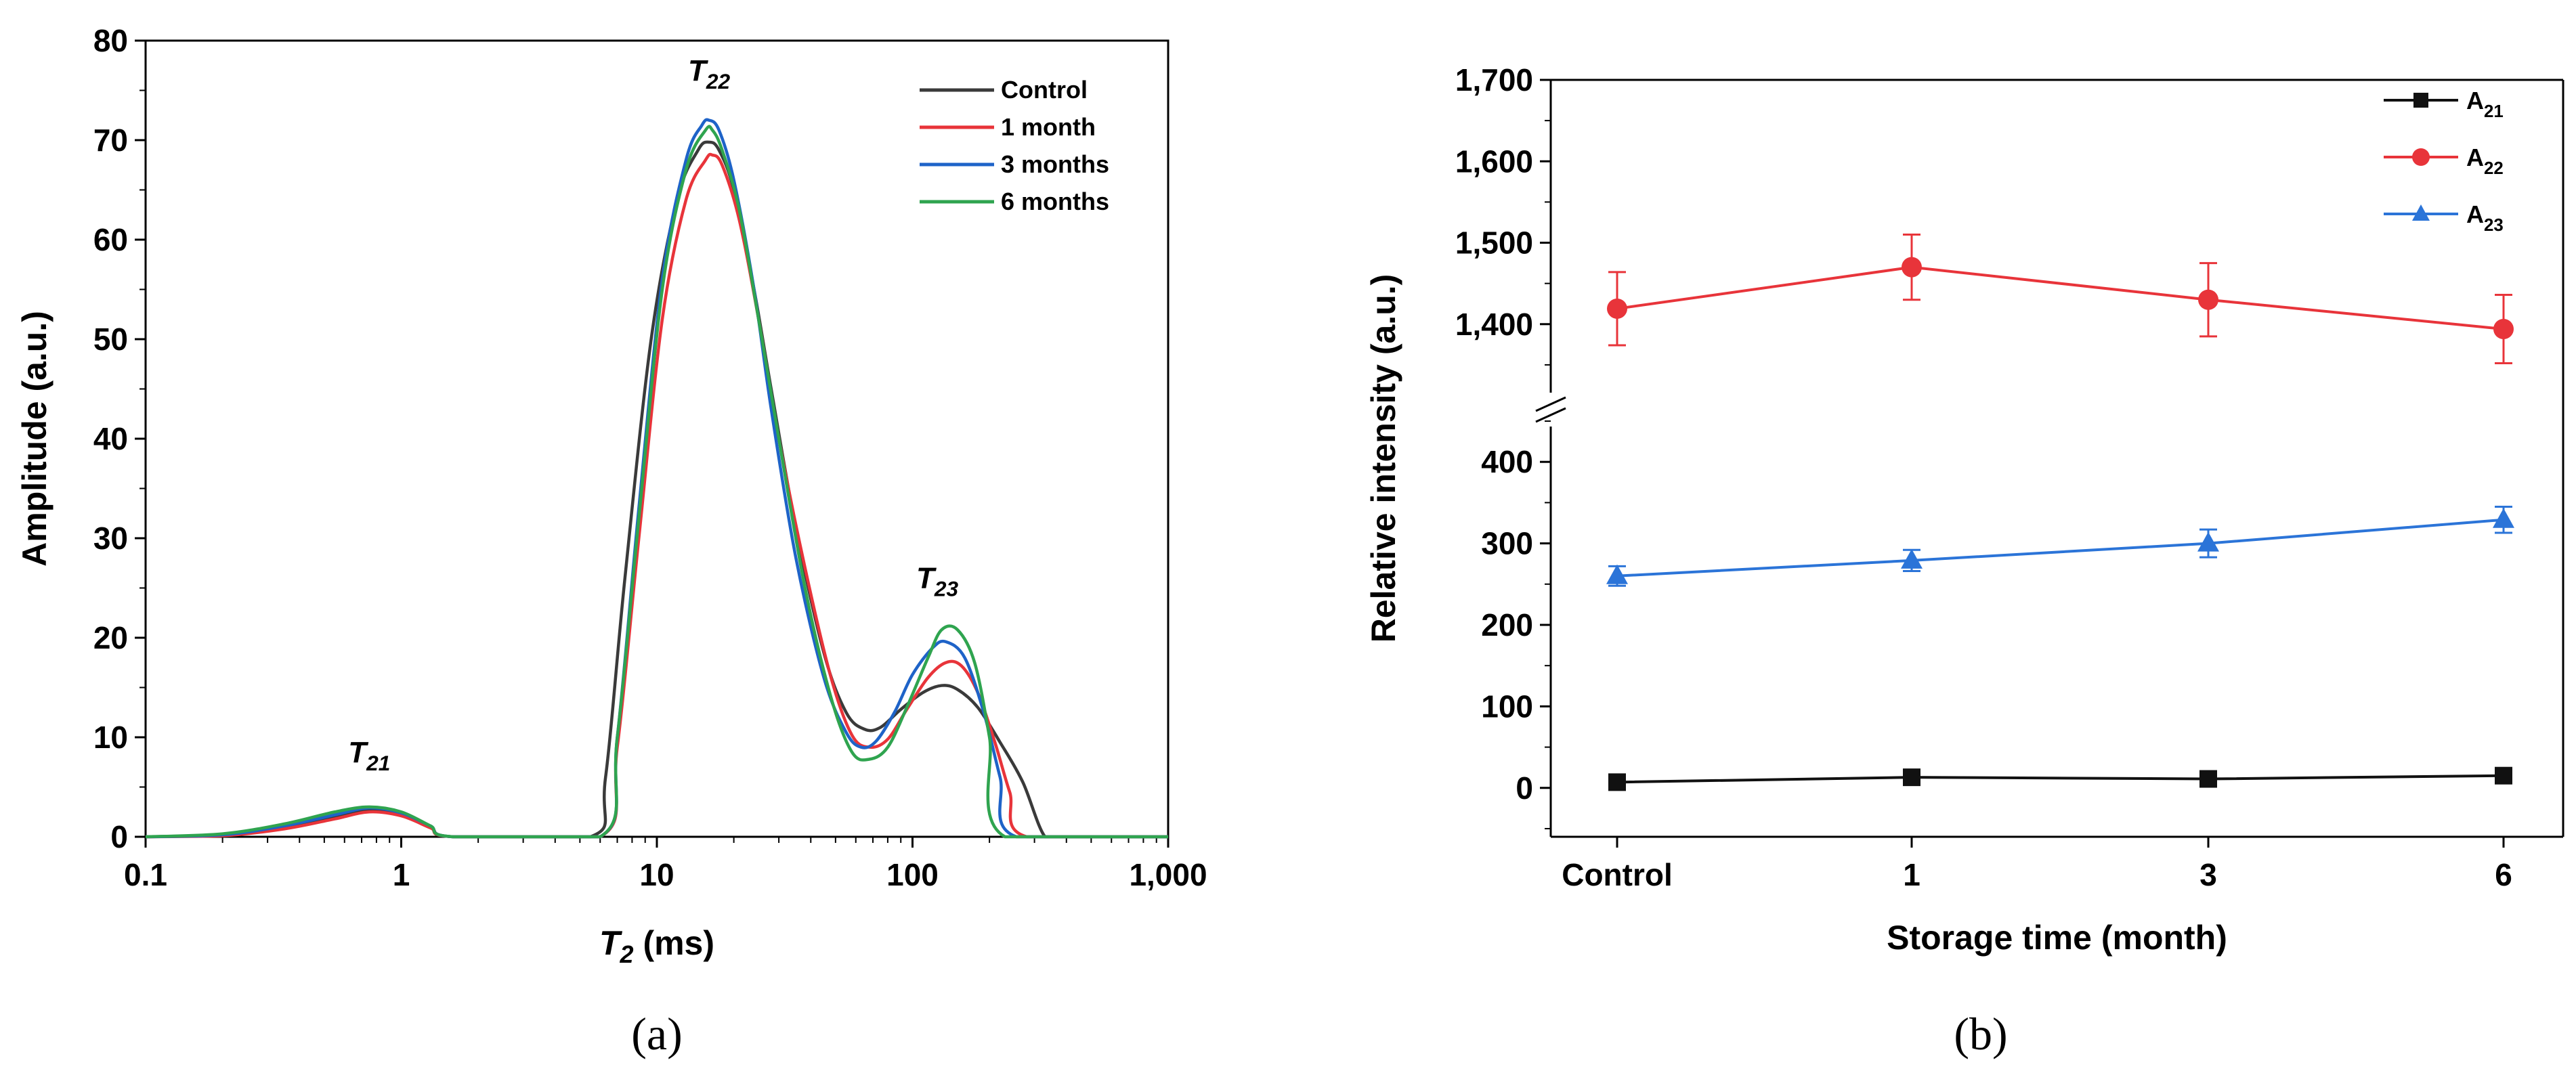  Describe the element at coordinates (1055, 202) in the screenshot. I see `legend-label: 6 months` at that location.